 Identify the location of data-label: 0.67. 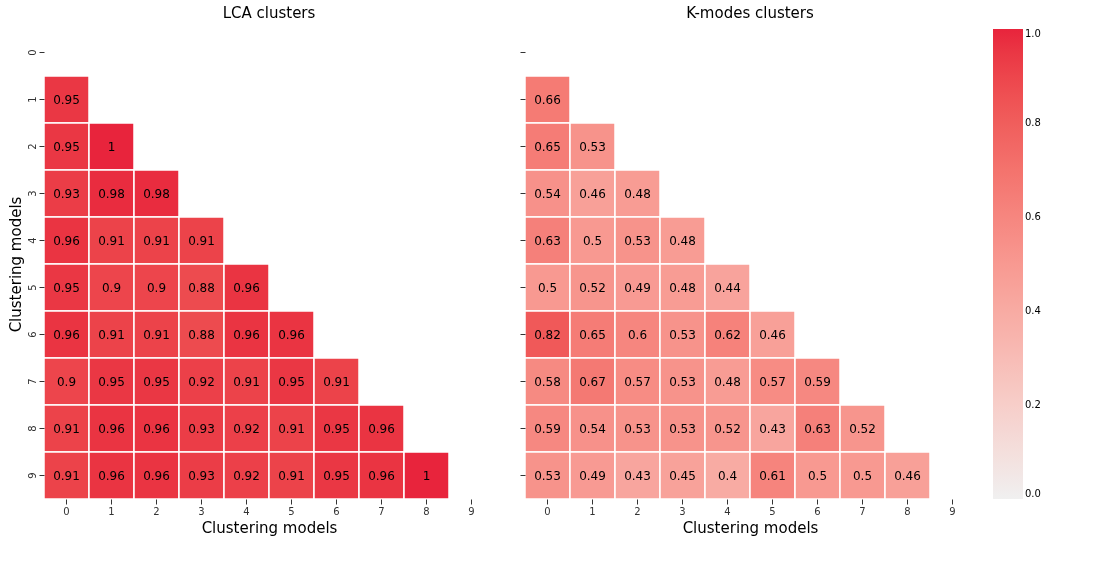
(592, 381).